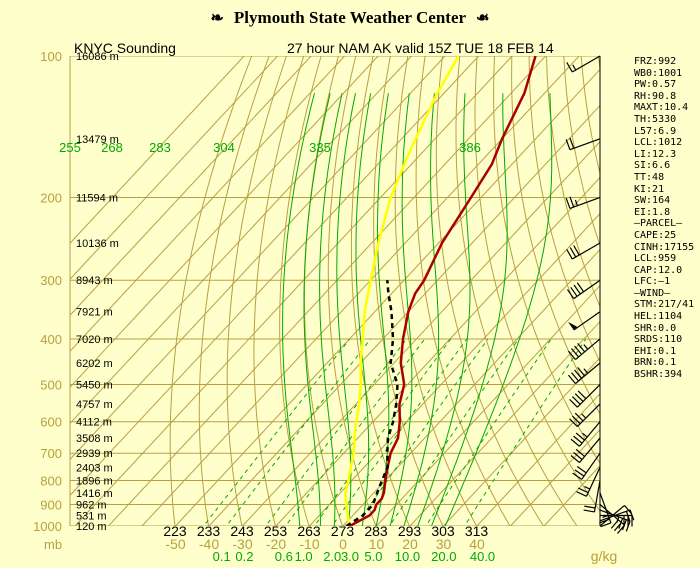  I want to click on stat-line: –PARCEL–, so click(658, 224).